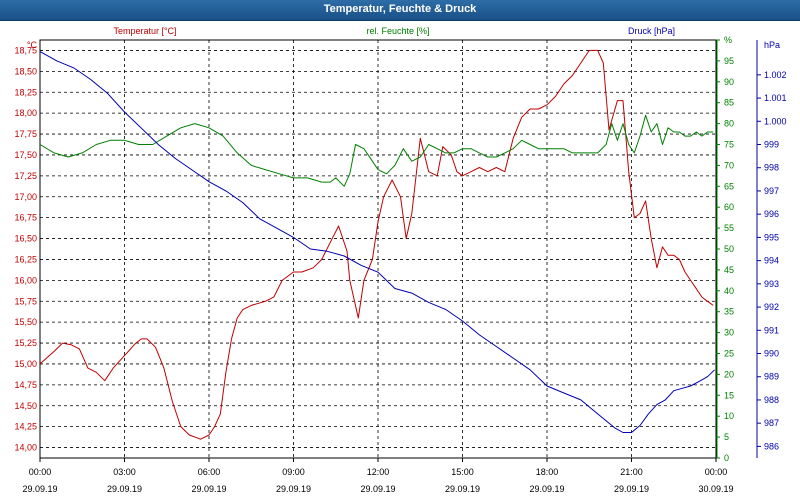 This screenshot has height=500, width=800. Describe the element at coordinates (771, 284) in the screenshot. I see `pressure-tick-label: 993` at that location.